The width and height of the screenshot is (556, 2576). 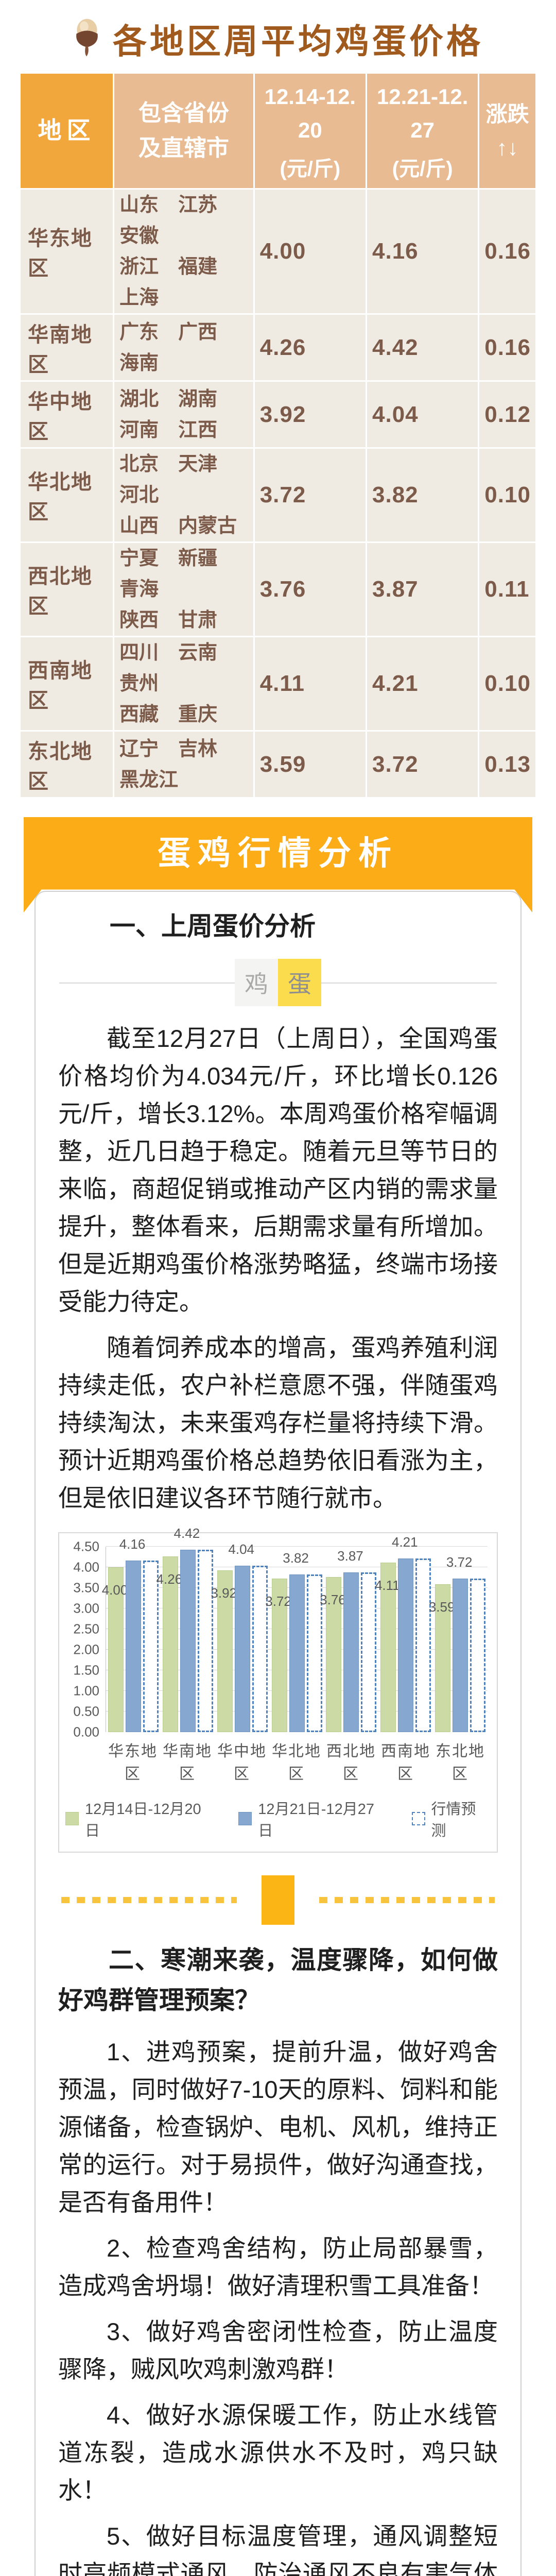 I want to click on week2-price-cell: 4.42, so click(x=422, y=347).